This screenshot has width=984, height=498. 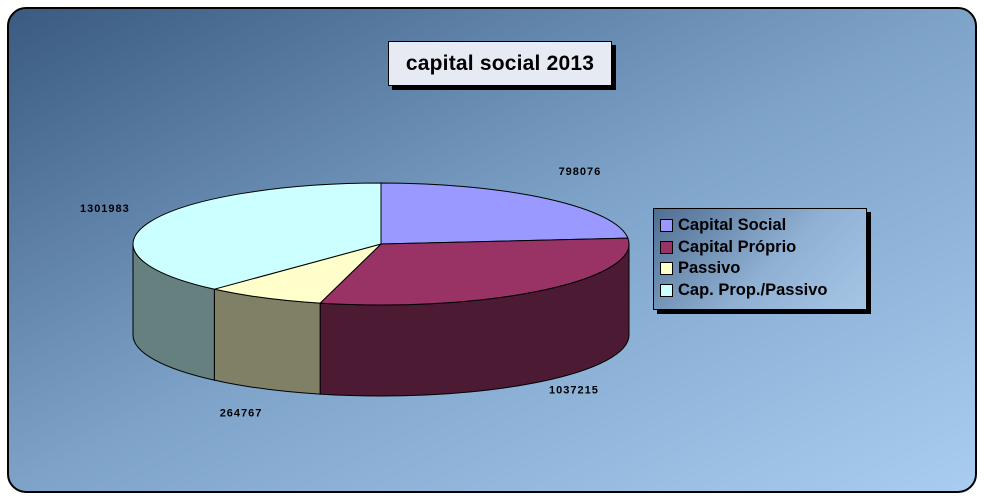 What do you see at coordinates (105, 209) in the screenshot?
I see `data-label-cap-prop-passivo: 1301983` at bounding box center [105, 209].